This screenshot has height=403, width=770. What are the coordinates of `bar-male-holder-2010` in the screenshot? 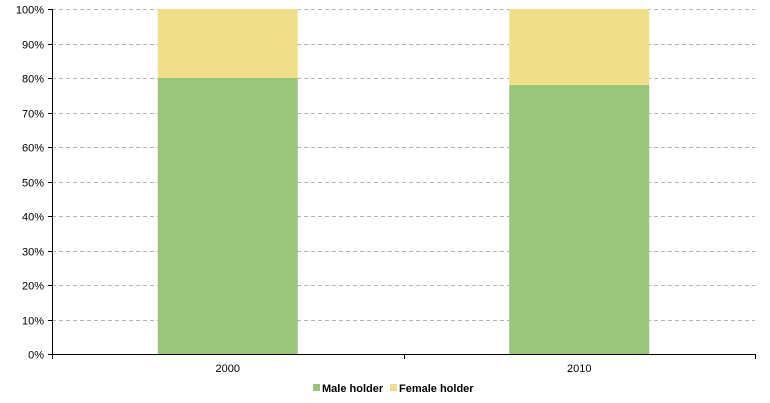 It's located at (579, 219).